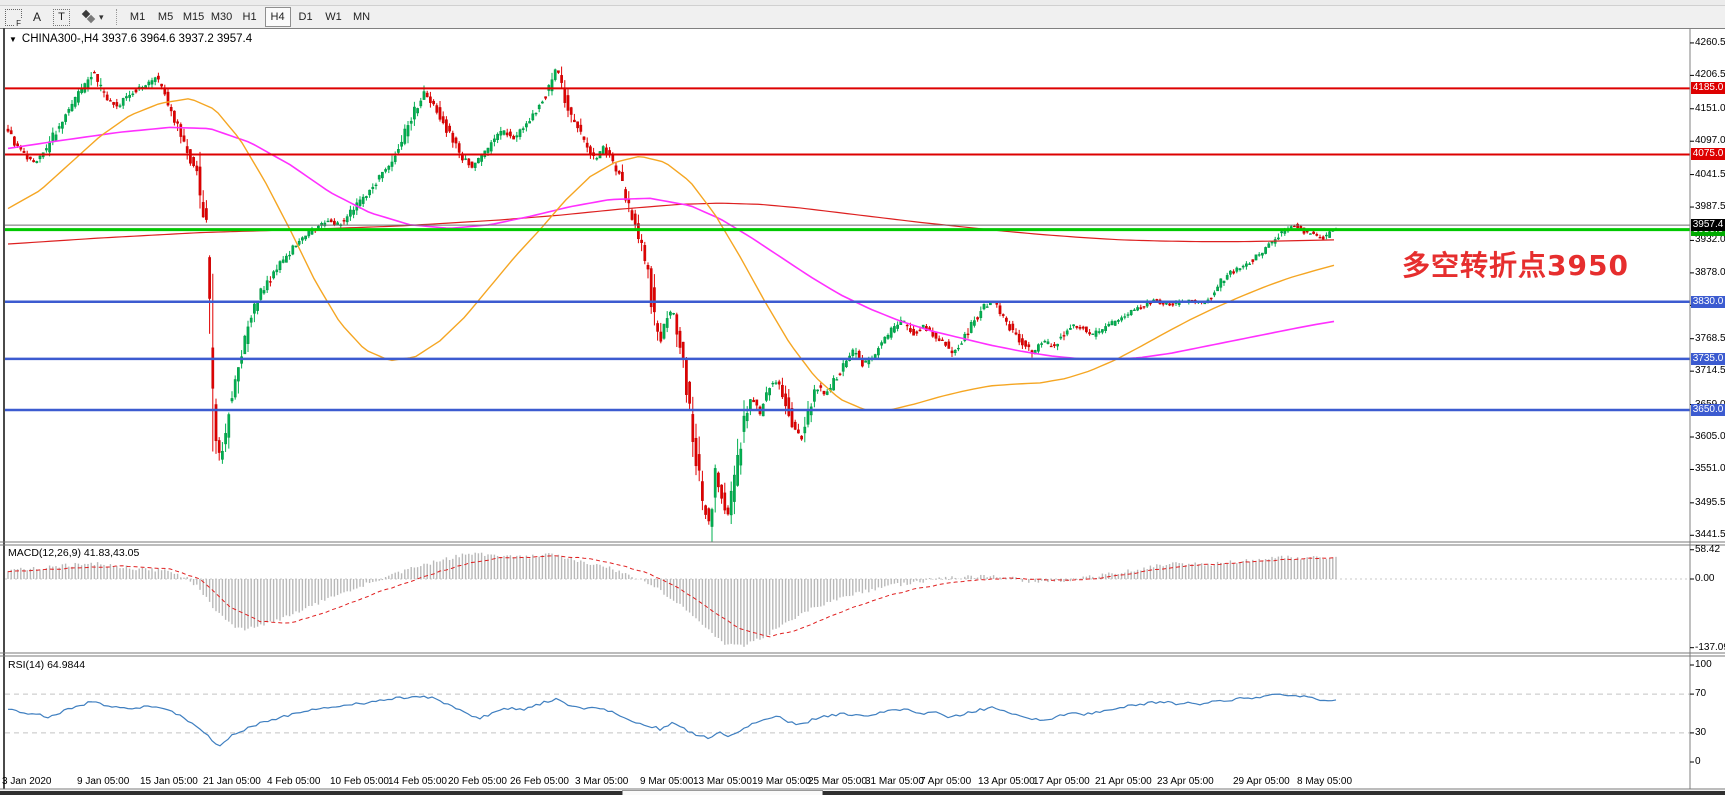 Image resolution: width=1725 pixels, height=795 pixels. I want to click on pattern-tool-button: F, so click(13, 18).